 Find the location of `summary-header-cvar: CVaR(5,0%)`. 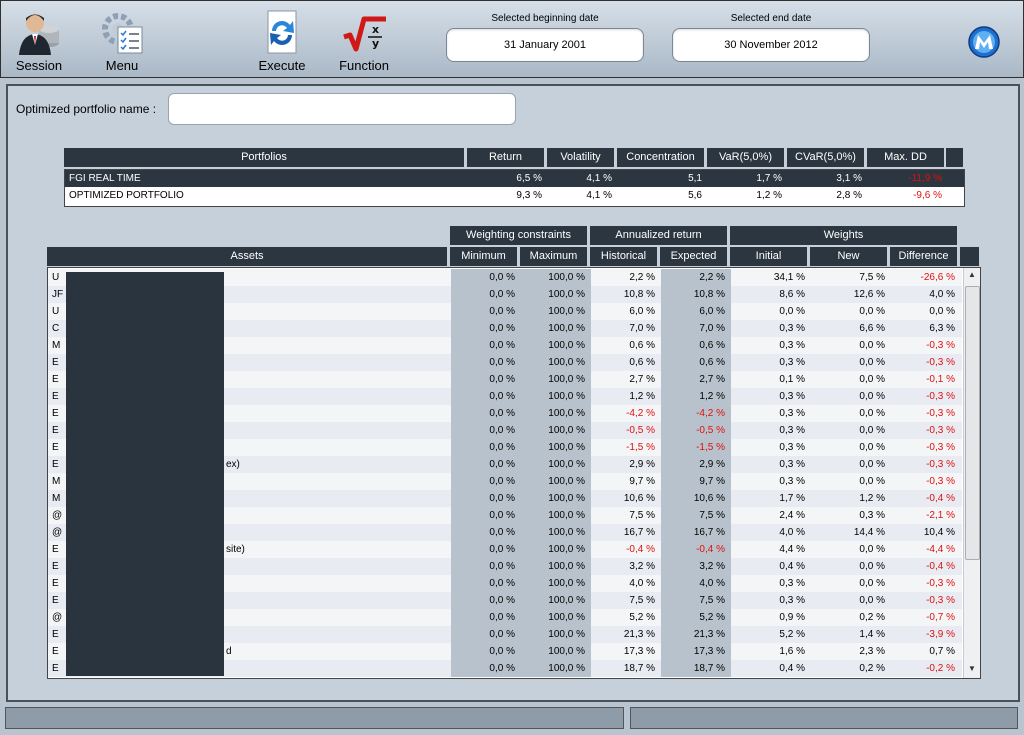

summary-header-cvar: CVaR(5,0%) is located at coordinates (825, 157).